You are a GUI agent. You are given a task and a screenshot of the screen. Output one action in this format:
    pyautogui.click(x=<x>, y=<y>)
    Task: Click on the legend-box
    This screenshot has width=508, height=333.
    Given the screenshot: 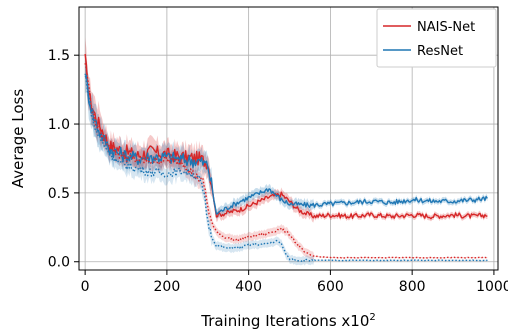 What is the action you would take?
    pyautogui.click(x=436, y=38)
    